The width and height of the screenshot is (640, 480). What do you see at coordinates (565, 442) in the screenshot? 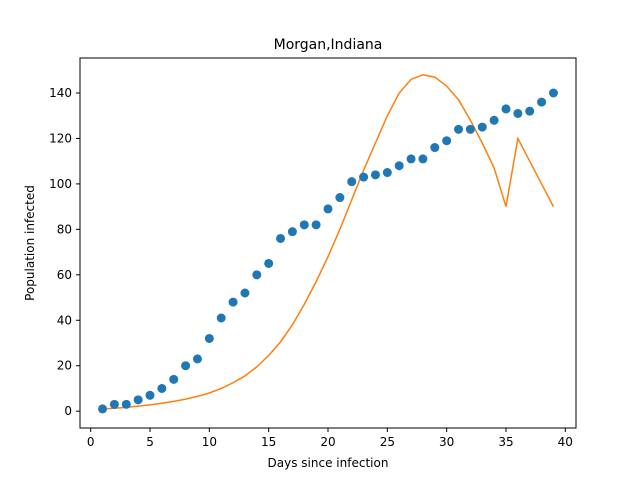
I see `x-tick-label: 40` at bounding box center [565, 442].